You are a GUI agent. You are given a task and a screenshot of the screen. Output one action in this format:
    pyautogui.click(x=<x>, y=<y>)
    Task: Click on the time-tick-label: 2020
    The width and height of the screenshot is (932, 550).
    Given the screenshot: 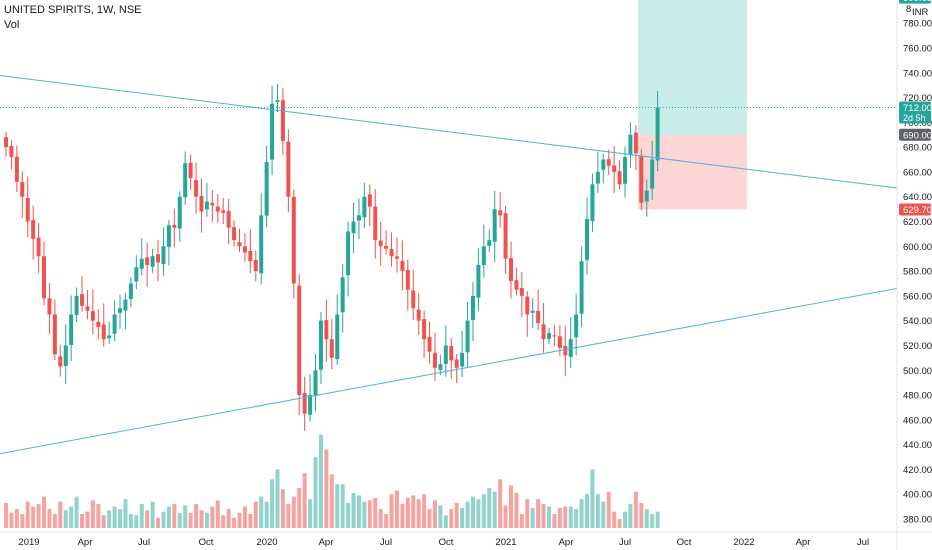 What is the action you would take?
    pyautogui.click(x=266, y=542)
    